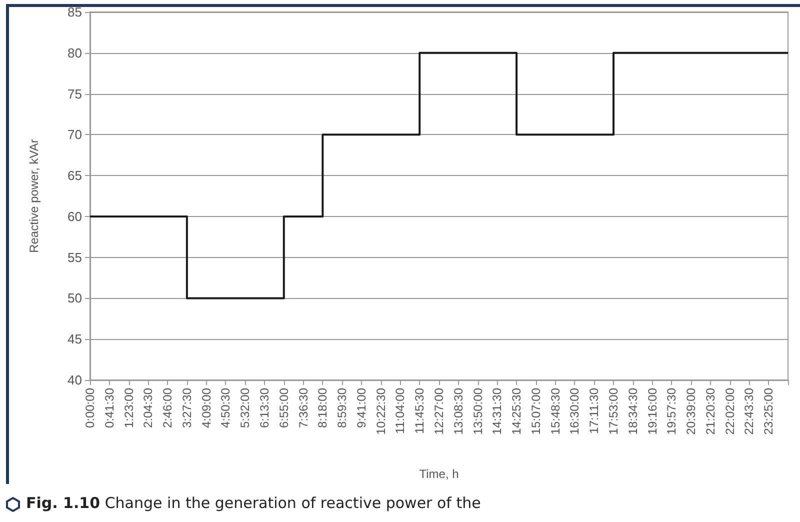  Describe the element at coordinates (75, 52) in the screenshot. I see `y-tick-label: 80` at that location.